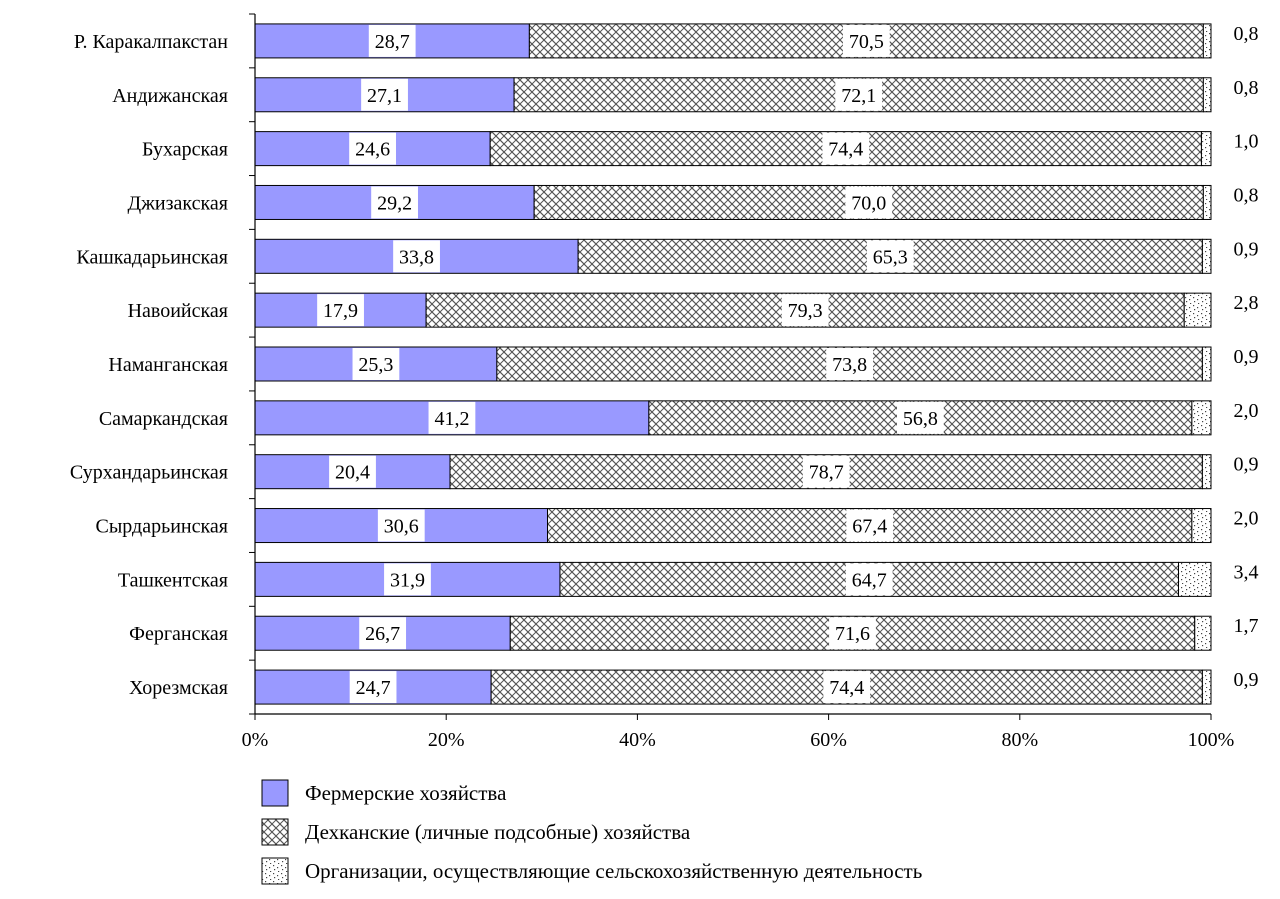 This screenshot has width=1280, height=899. I want to click on data-label-series-1: 24,7, so click(373, 688).